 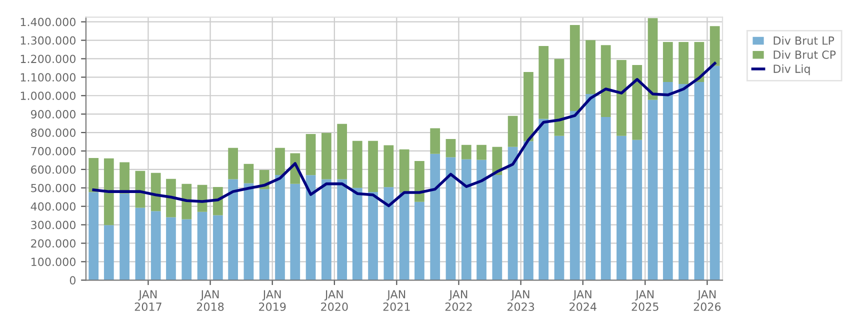 I want to click on x-tick-label: JAN 2026, so click(x=707, y=300).